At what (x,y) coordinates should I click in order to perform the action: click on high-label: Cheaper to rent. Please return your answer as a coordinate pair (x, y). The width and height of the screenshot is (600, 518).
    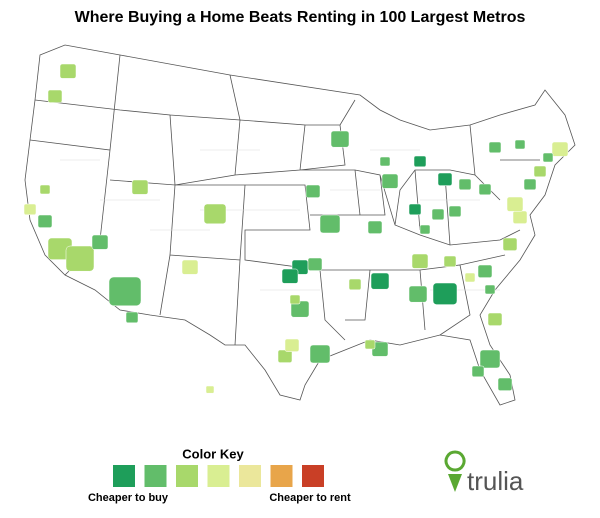
    Looking at the image, I should click on (310, 498).